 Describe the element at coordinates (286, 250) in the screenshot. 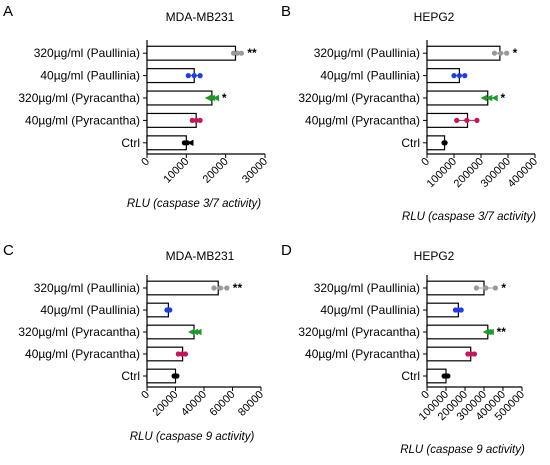

I see `panel-letter: D` at that location.